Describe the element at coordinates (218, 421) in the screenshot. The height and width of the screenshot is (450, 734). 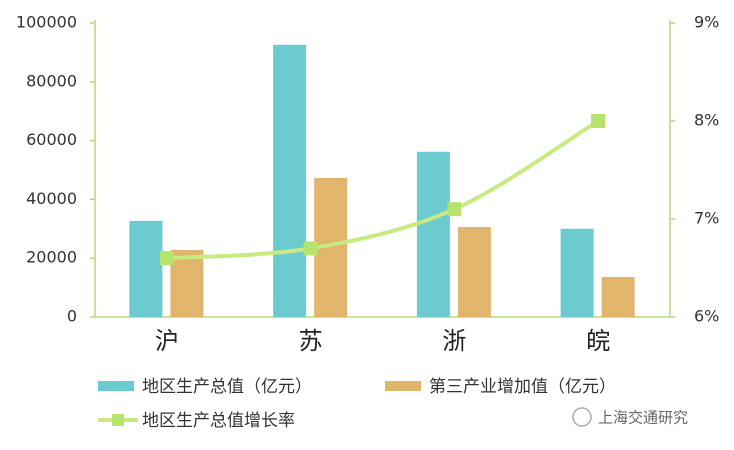
I see `legend-label: 地区生产总值增长率` at that location.